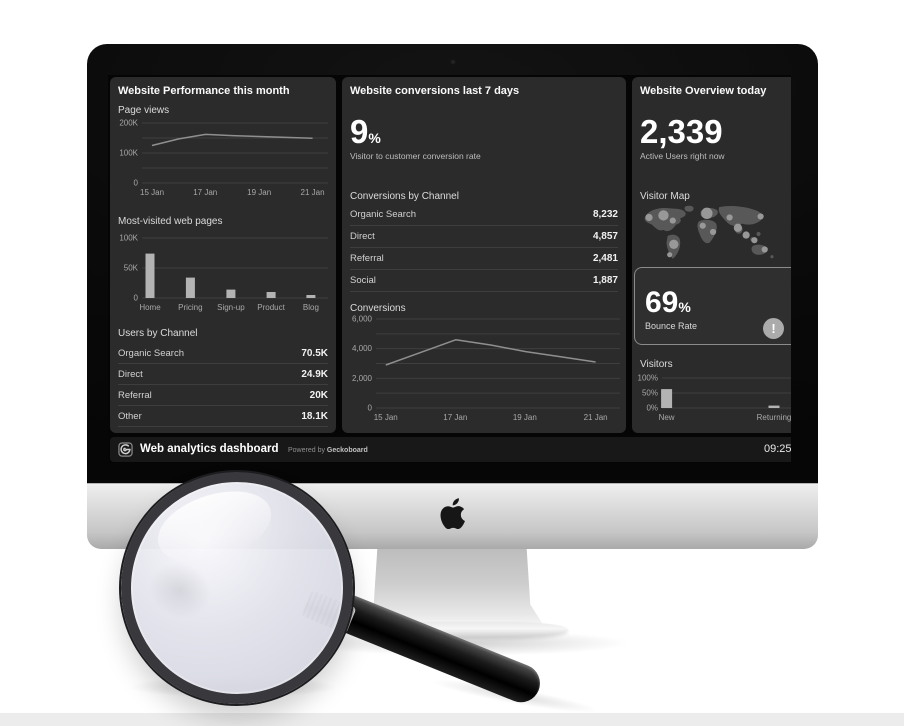 Image resolution: width=904 pixels, height=726 pixels. What do you see at coordinates (144, 110) in the screenshot?
I see `pageviews-label: Page views` at bounding box center [144, 110].